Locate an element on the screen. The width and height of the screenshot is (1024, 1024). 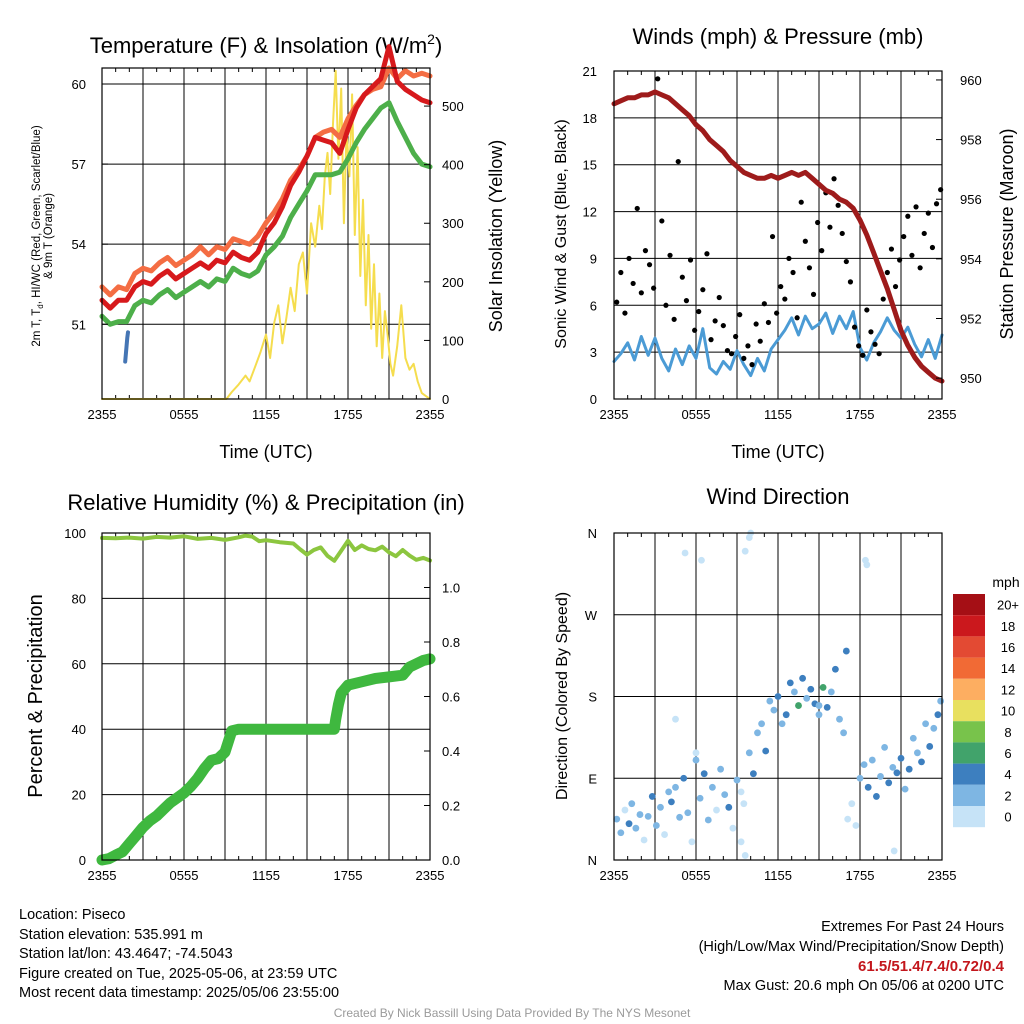
left-y-tick-label: 21 is located at coordinates (590, 71).